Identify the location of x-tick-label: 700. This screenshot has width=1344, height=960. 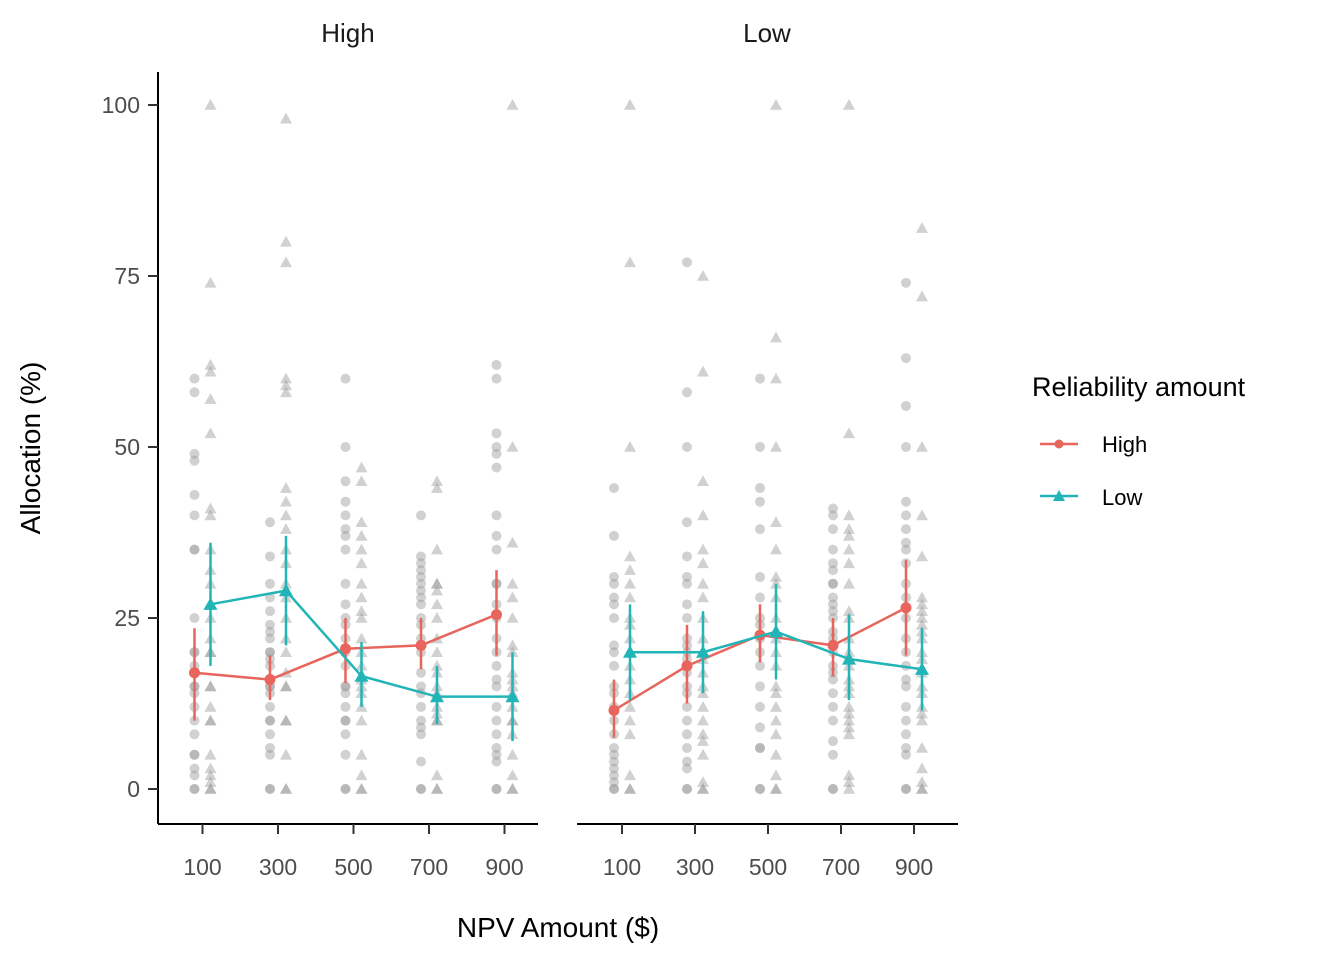
(841, 867).